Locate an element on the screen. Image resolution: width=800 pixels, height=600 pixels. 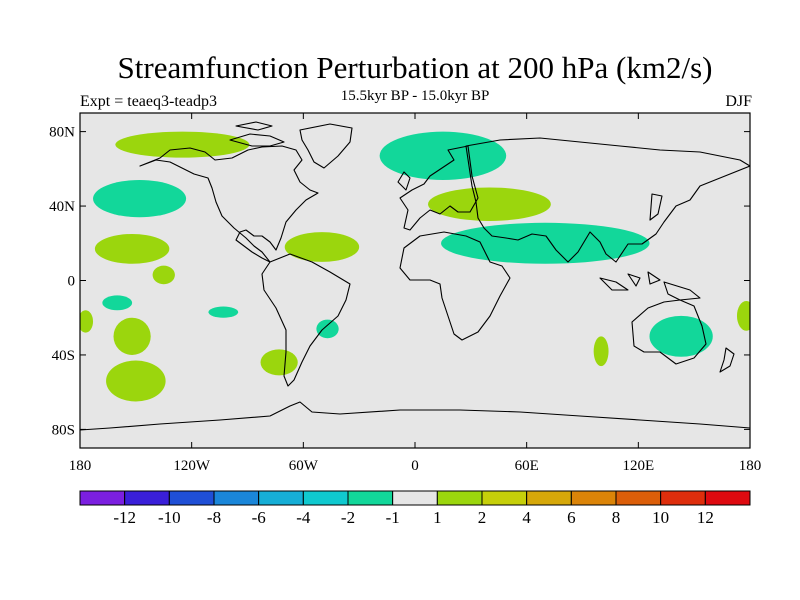
coastline-africa is located at coordinates (455, 286).